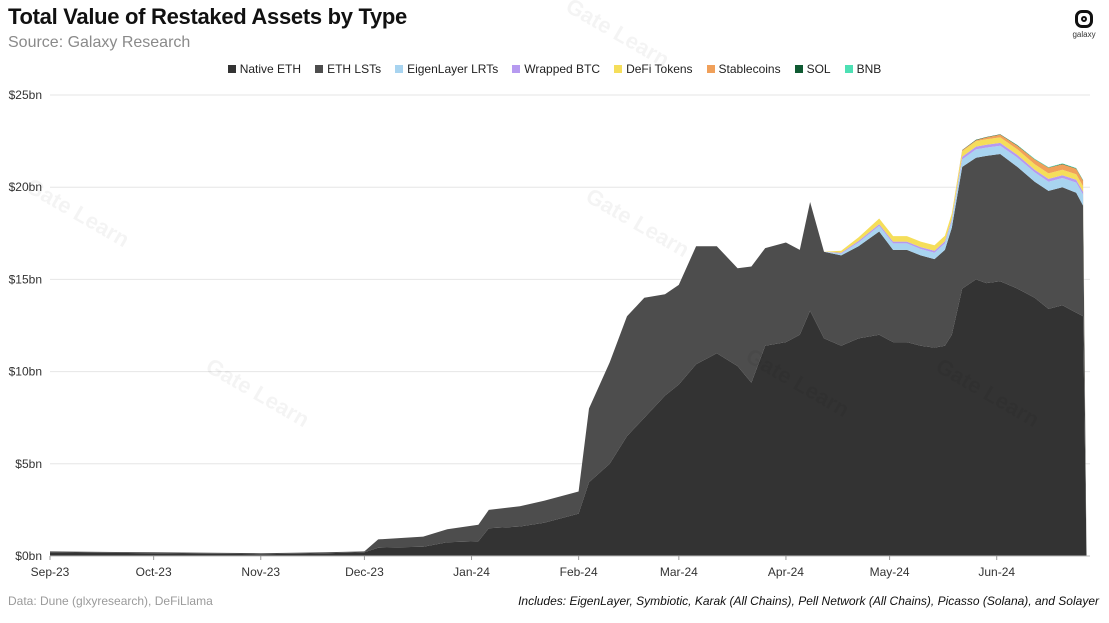 The width and height of the screenshot is (1109, 623). I want to click on x-tick-label: Jun-24, so click(996, 572).